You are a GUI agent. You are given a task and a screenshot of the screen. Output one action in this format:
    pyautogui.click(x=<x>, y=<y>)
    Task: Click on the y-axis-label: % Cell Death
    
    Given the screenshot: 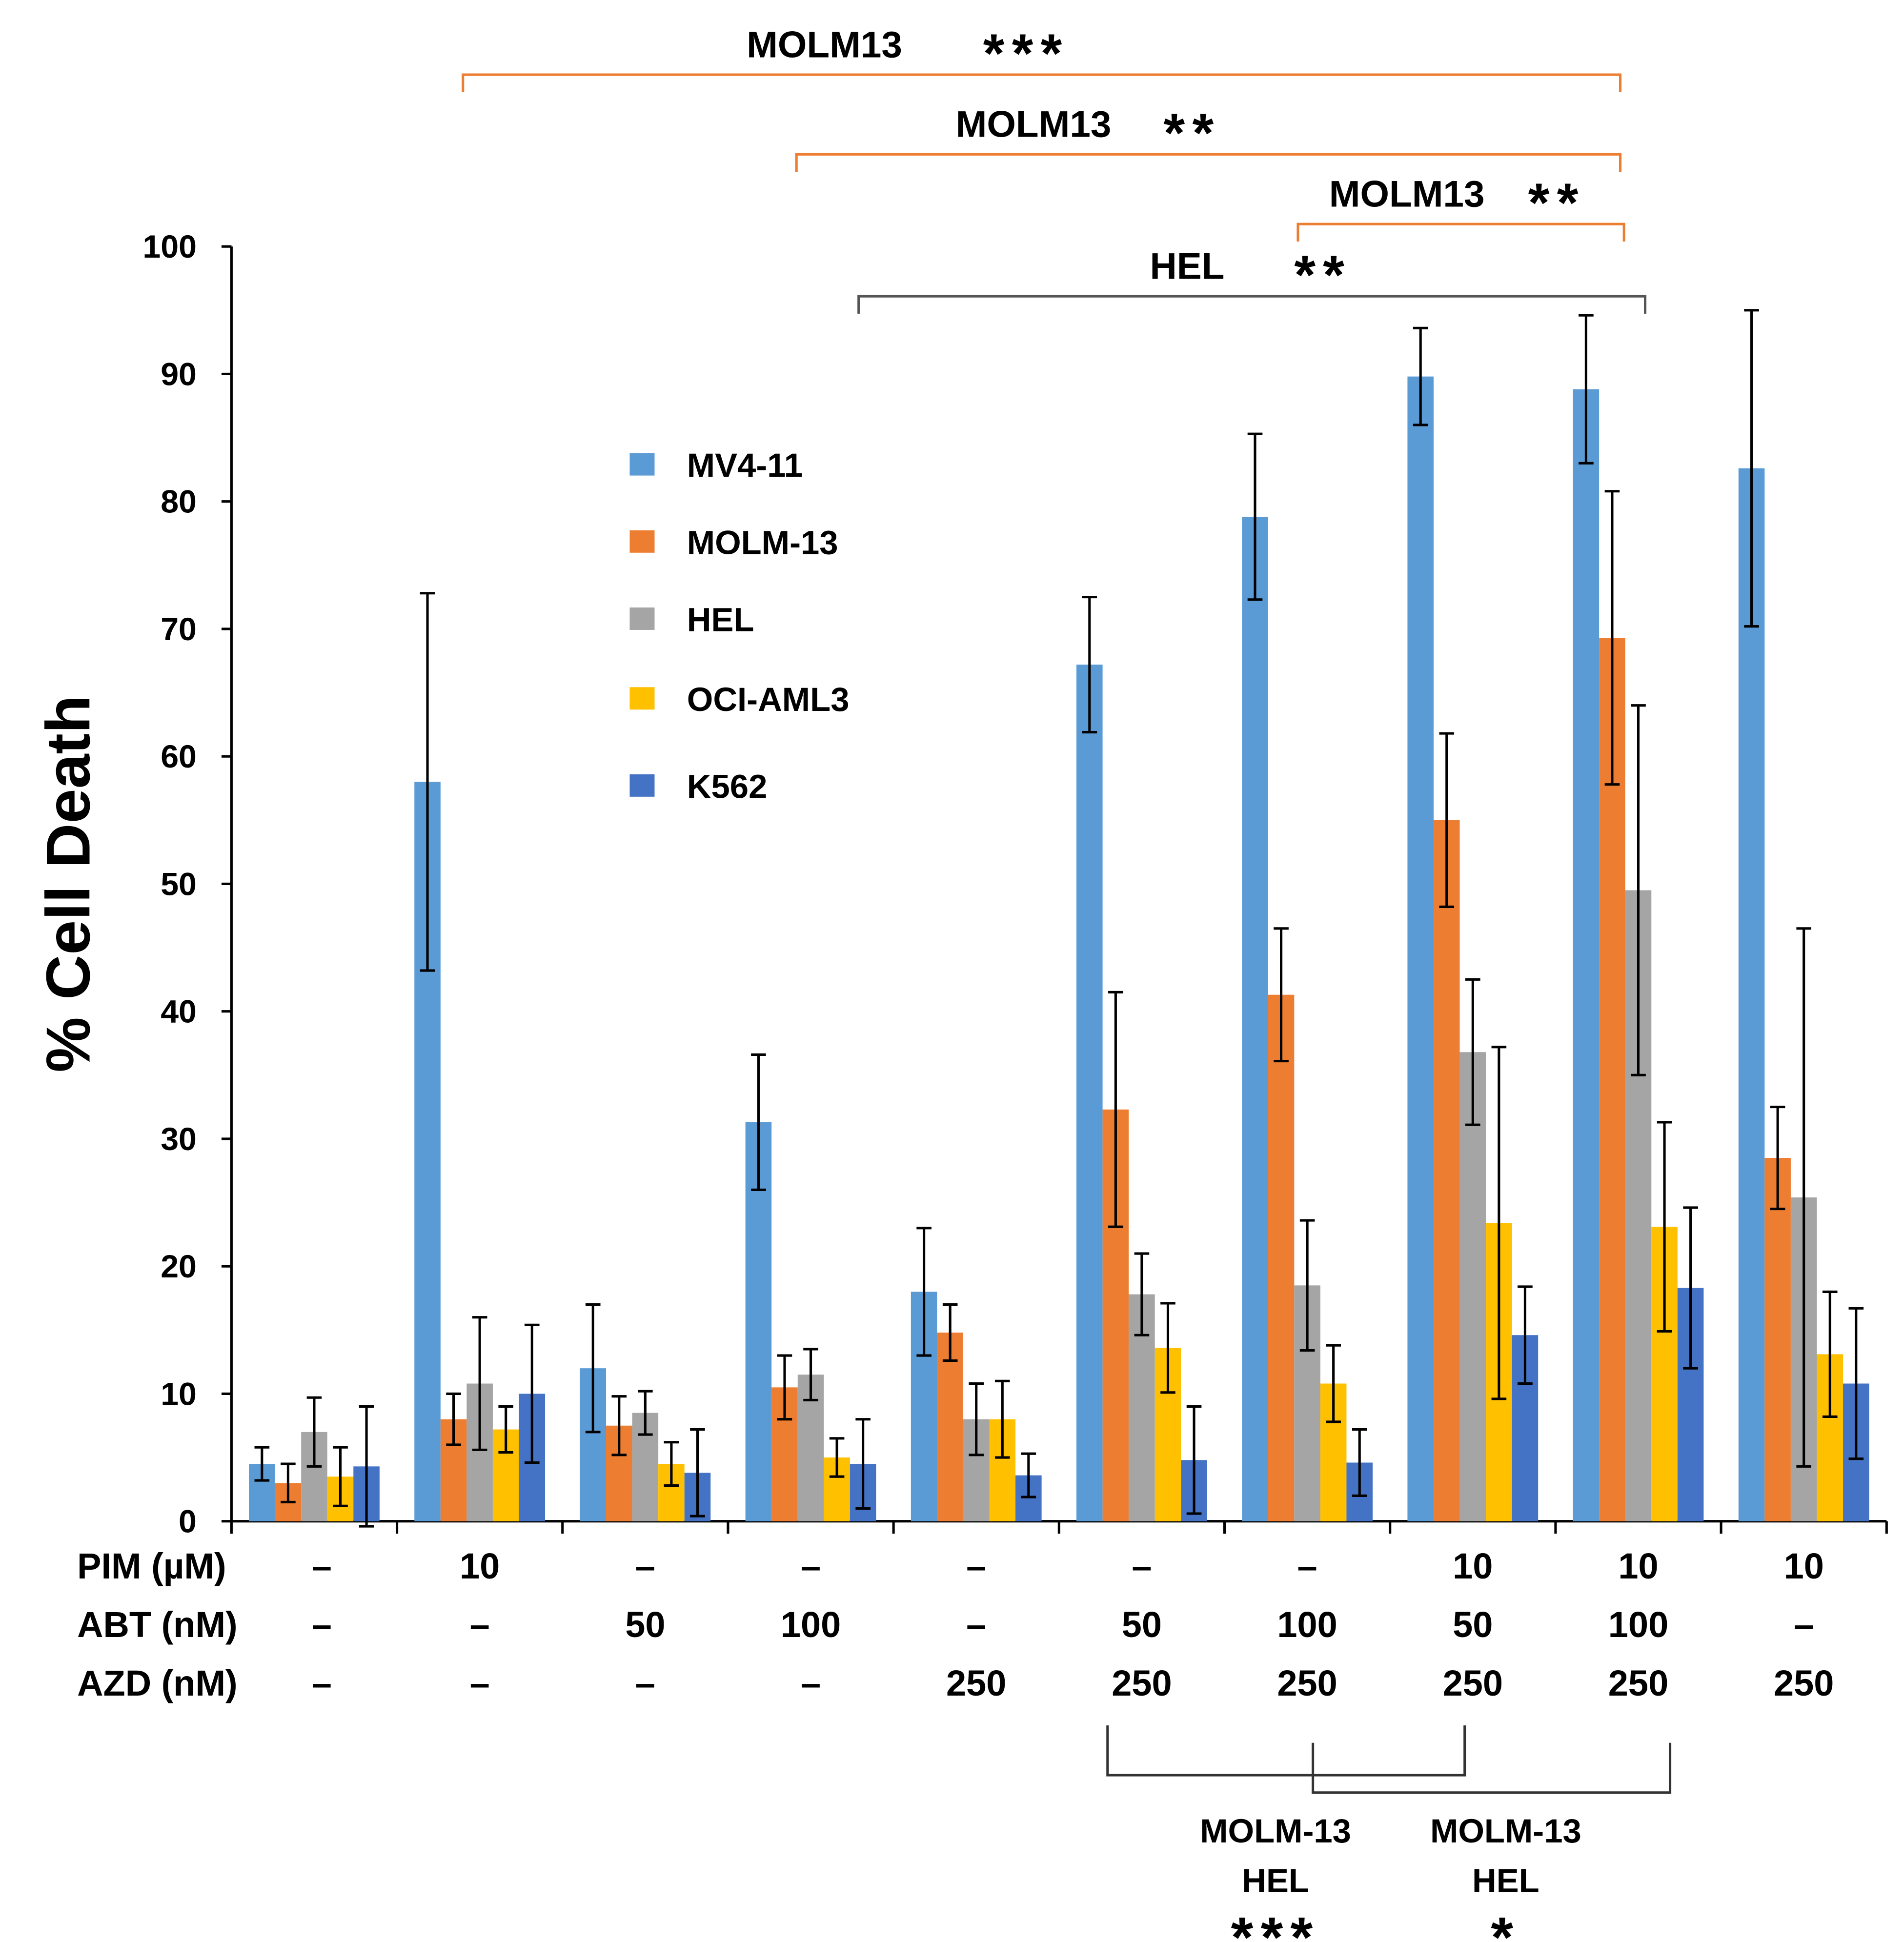 What is the action you would take?
    pyautogui.click(x=68, y=883)
    